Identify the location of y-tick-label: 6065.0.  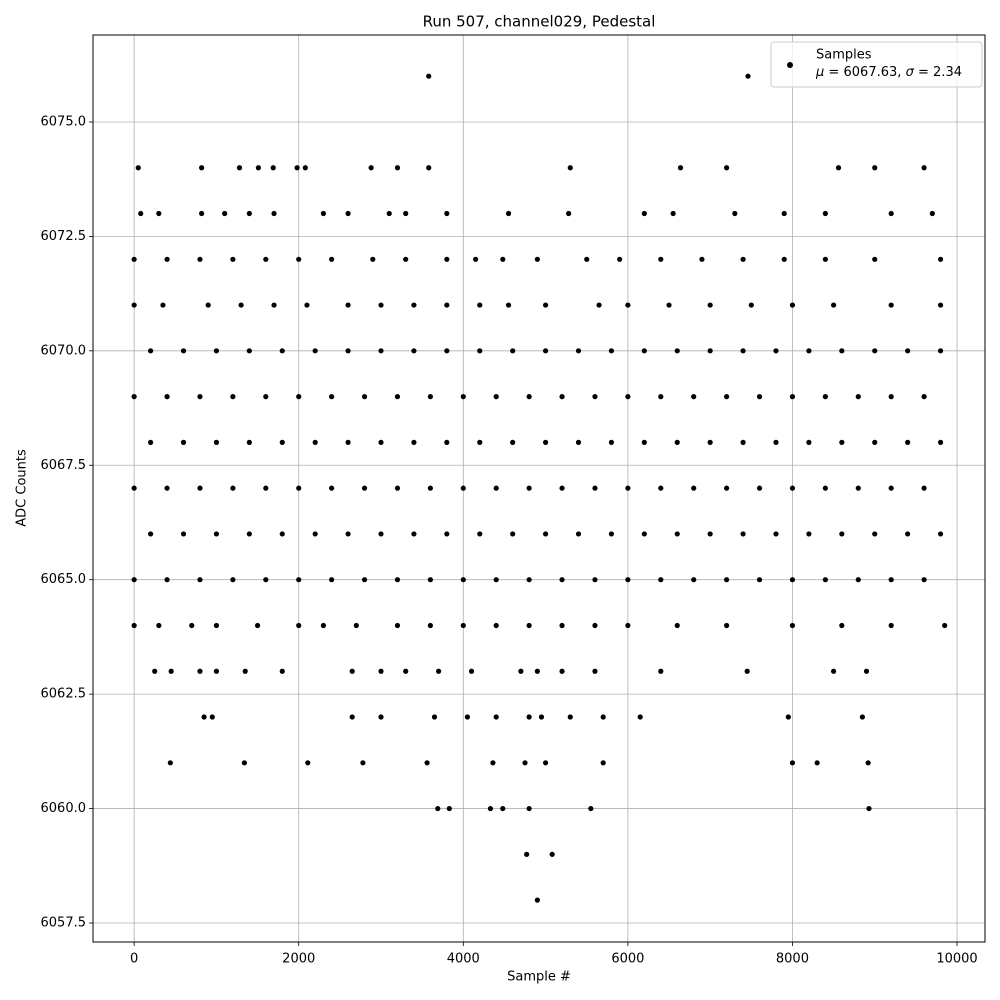
(64, 579).